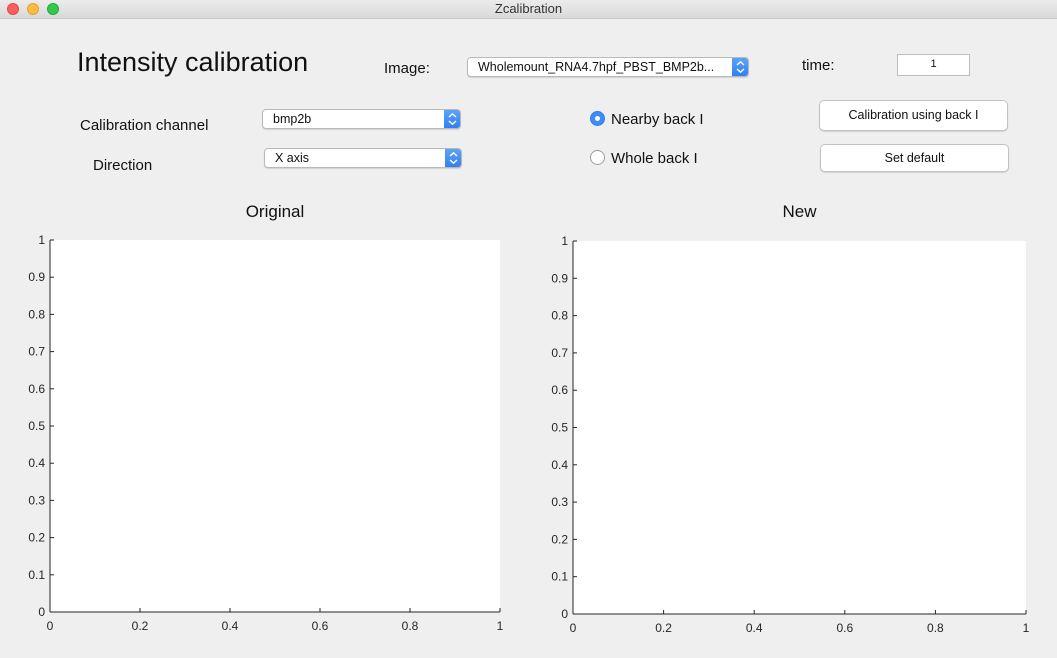 The image size is (1057, 658). I want to click on original-y-tick-label: 0.7, so click(36, 352).